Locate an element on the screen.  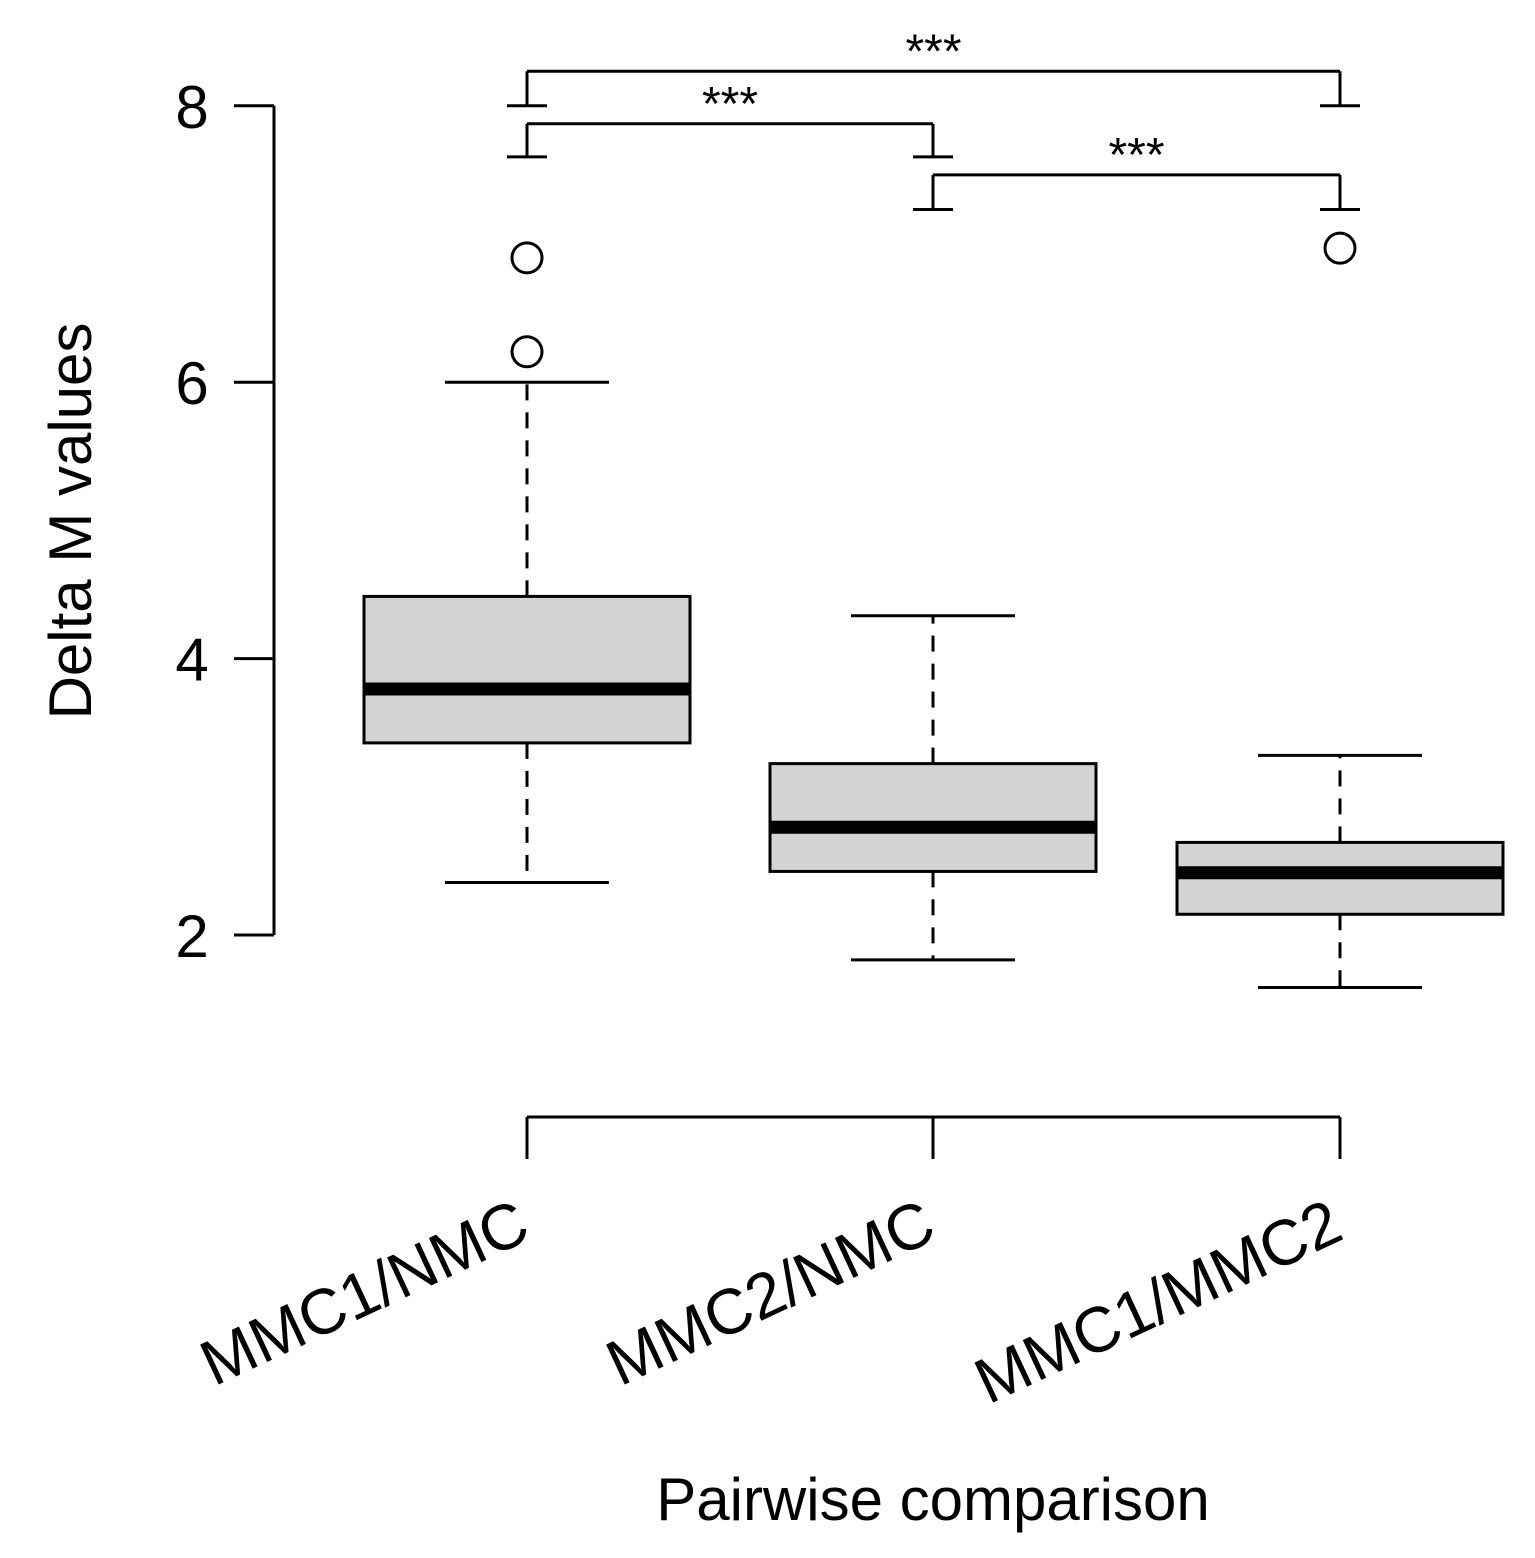
significance-brackets: *** *** *** is located at coordinates (933, 118).